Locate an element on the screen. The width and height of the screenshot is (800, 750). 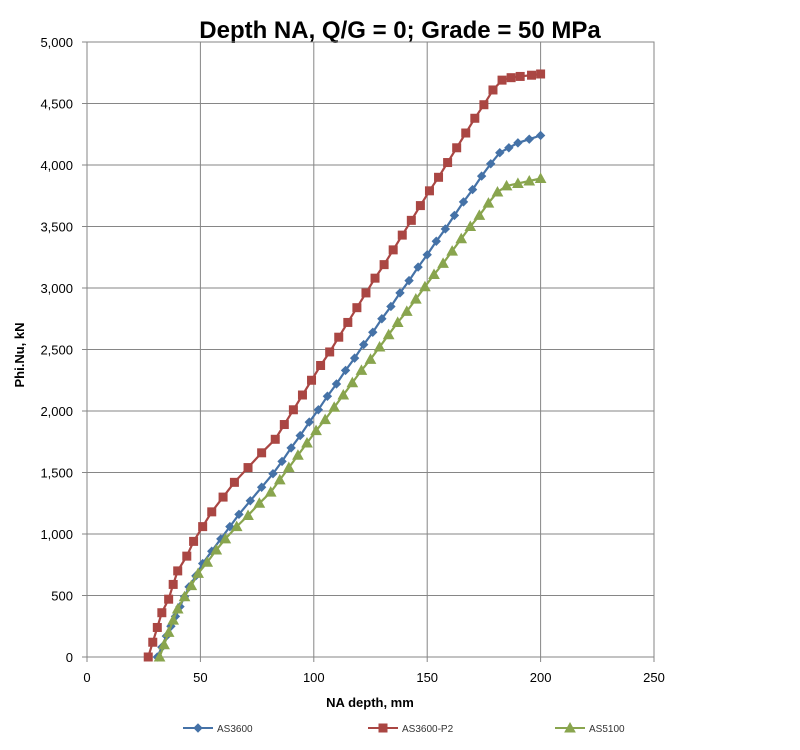
x-axis-label: NA depth, mm is located at coordinates (370, 702).